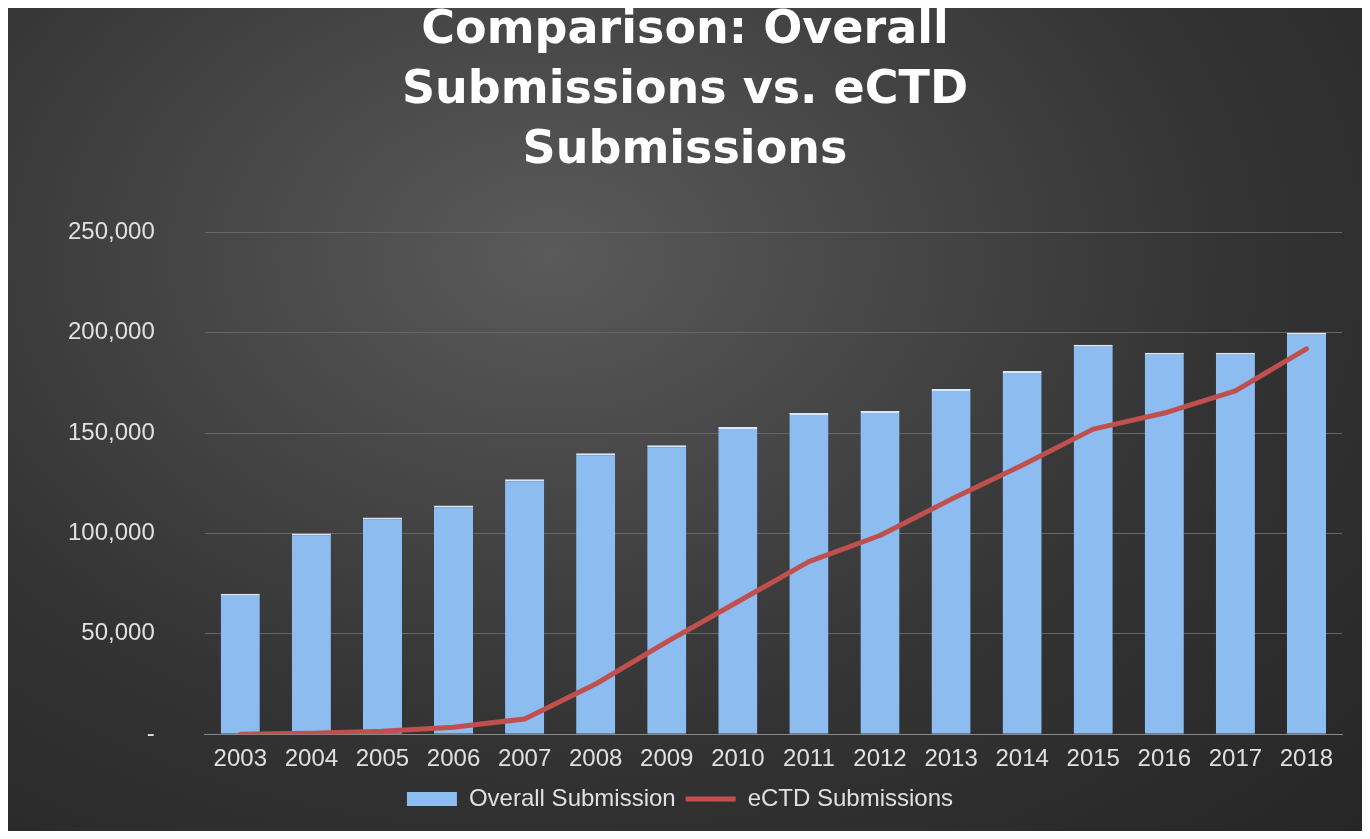  What do you see at coordinates (111, 431) in the screenshot?
I see `y-tick-label: 150,000` at bounding box center [111, 431].